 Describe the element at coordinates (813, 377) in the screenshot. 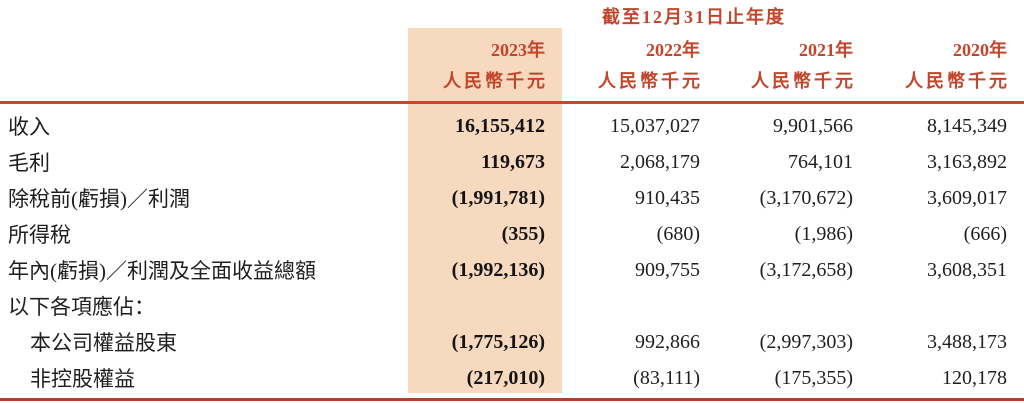

I see `value-cell: (175,355)` at that location.